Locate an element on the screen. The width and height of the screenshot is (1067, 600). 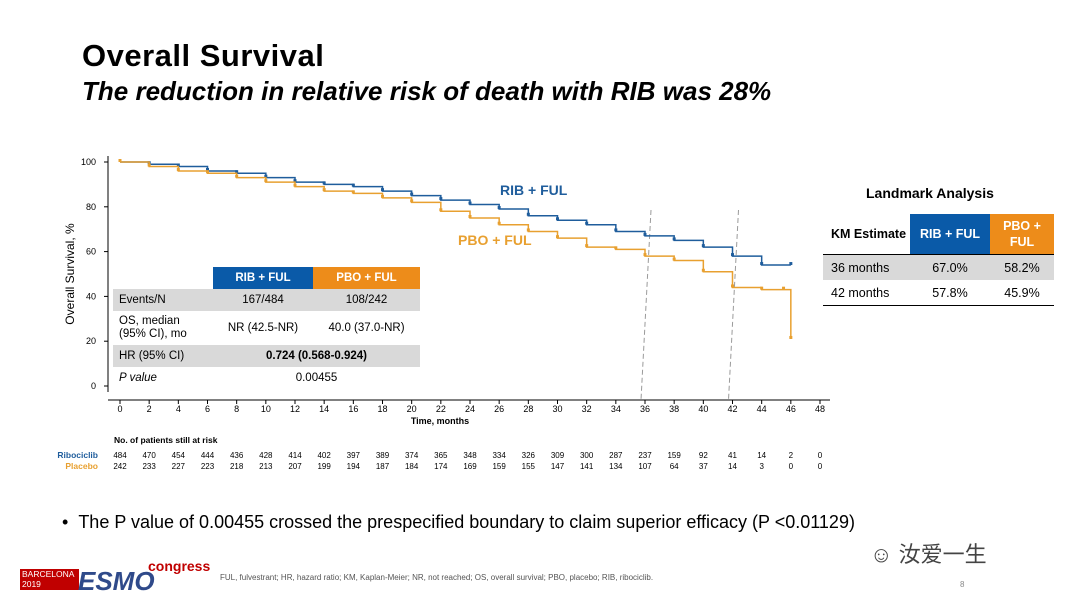
x-tick-label: 46 is located at coordinates (791, 409).